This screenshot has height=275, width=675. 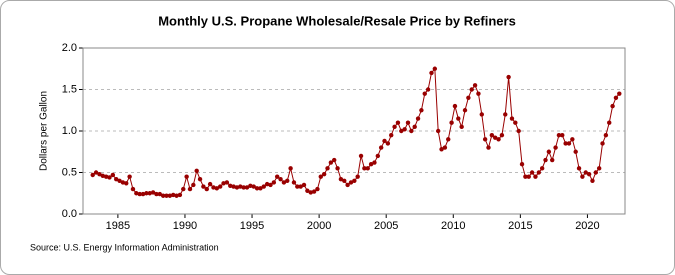 What do you see at coordinates (69, 131) in the screenshot?
I see `y-tick-label: 1.0` at bounding box center [69, 131].